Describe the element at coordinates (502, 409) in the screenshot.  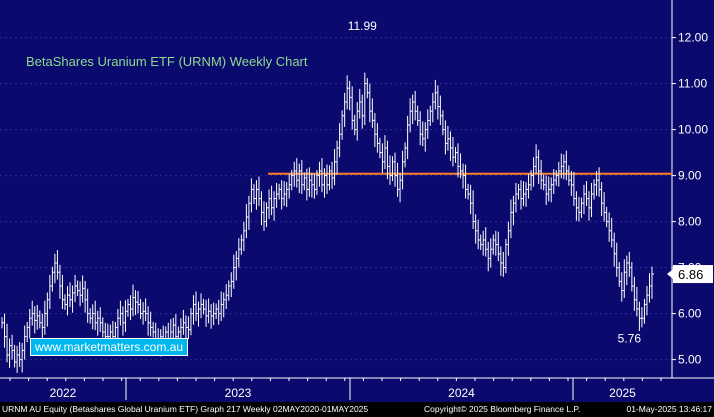
I see `footer-copyright: Copyright© 2025 Bloomberg Finance L.P.` at that location.